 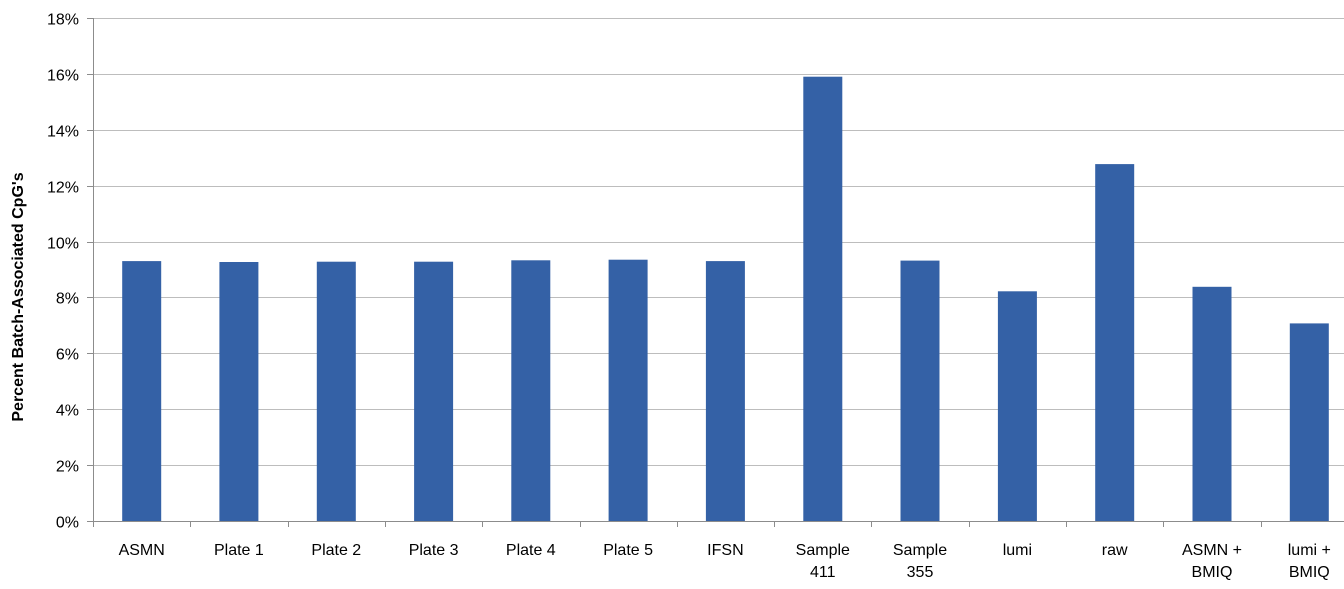 I want to click on x-tick-label: Plate 1, so click(x=239, y=550).